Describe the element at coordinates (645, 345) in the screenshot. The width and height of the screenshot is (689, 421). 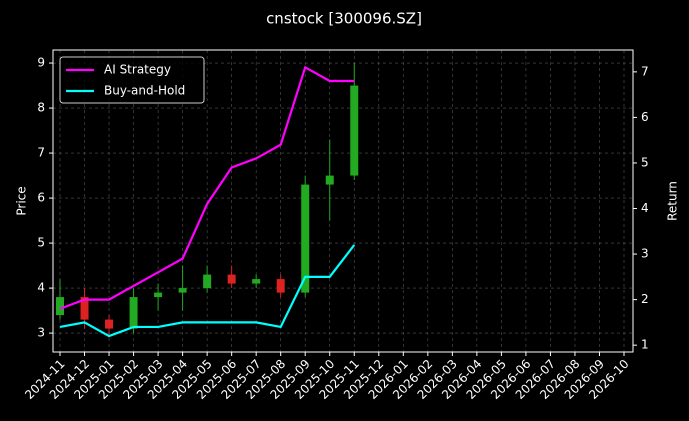
I see `y2-tick-label: 1` at that location.